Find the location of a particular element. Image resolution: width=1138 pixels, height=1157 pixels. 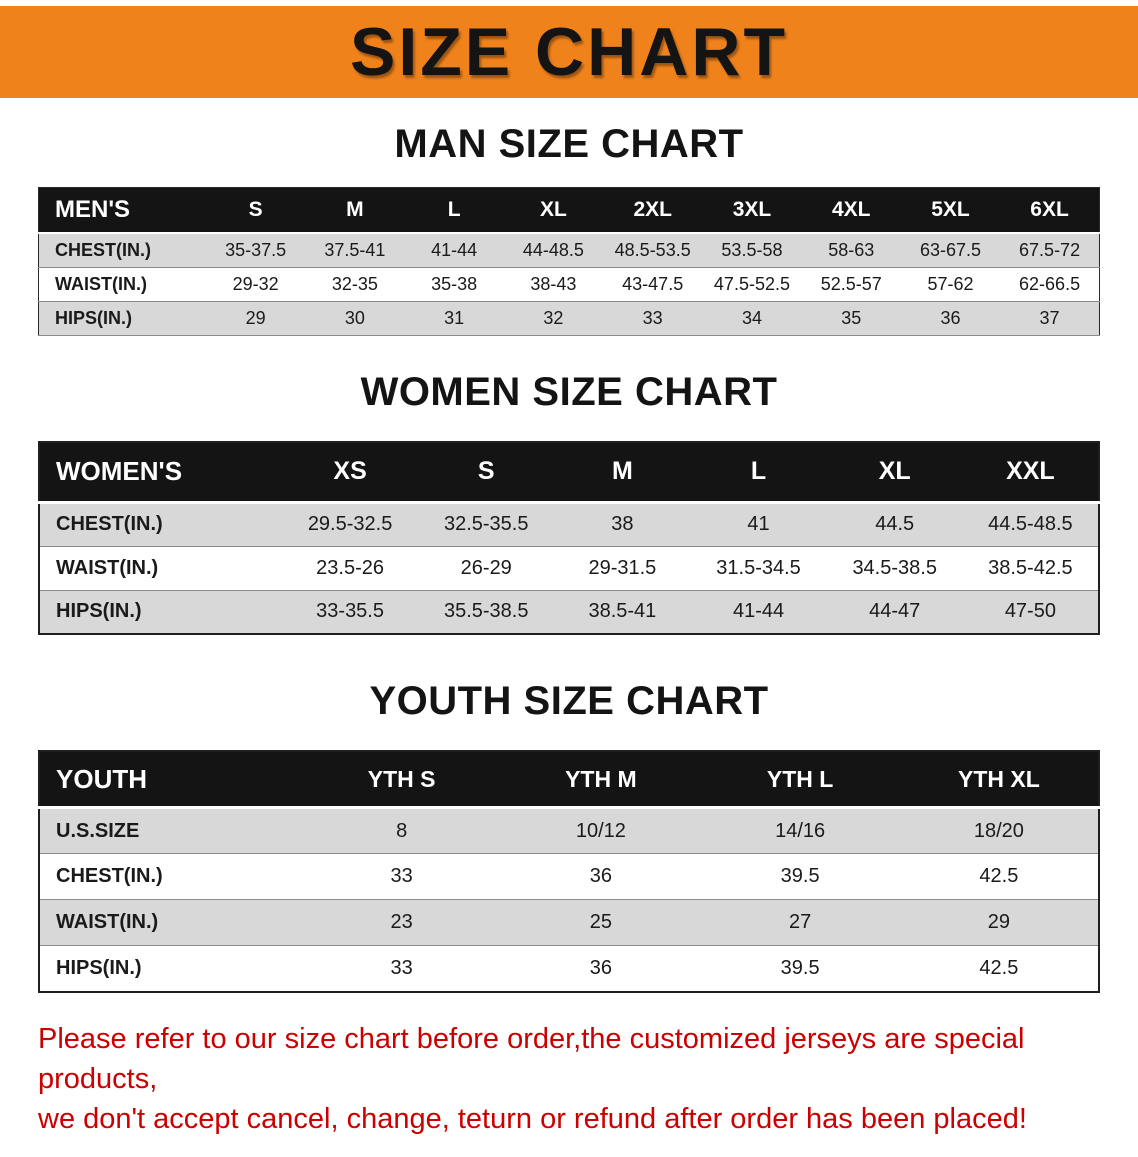

size-header-cell: YTH XL is located at coordinates (999, 779).